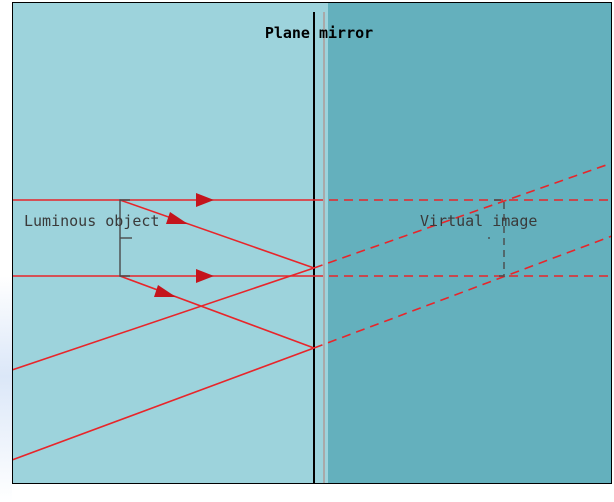 The width and height of the screenshot is (614, 502). What do you see at coordinates (6, 251) in the screenshot?
I see `left-edge-glow` at bounding box center [6, 251].